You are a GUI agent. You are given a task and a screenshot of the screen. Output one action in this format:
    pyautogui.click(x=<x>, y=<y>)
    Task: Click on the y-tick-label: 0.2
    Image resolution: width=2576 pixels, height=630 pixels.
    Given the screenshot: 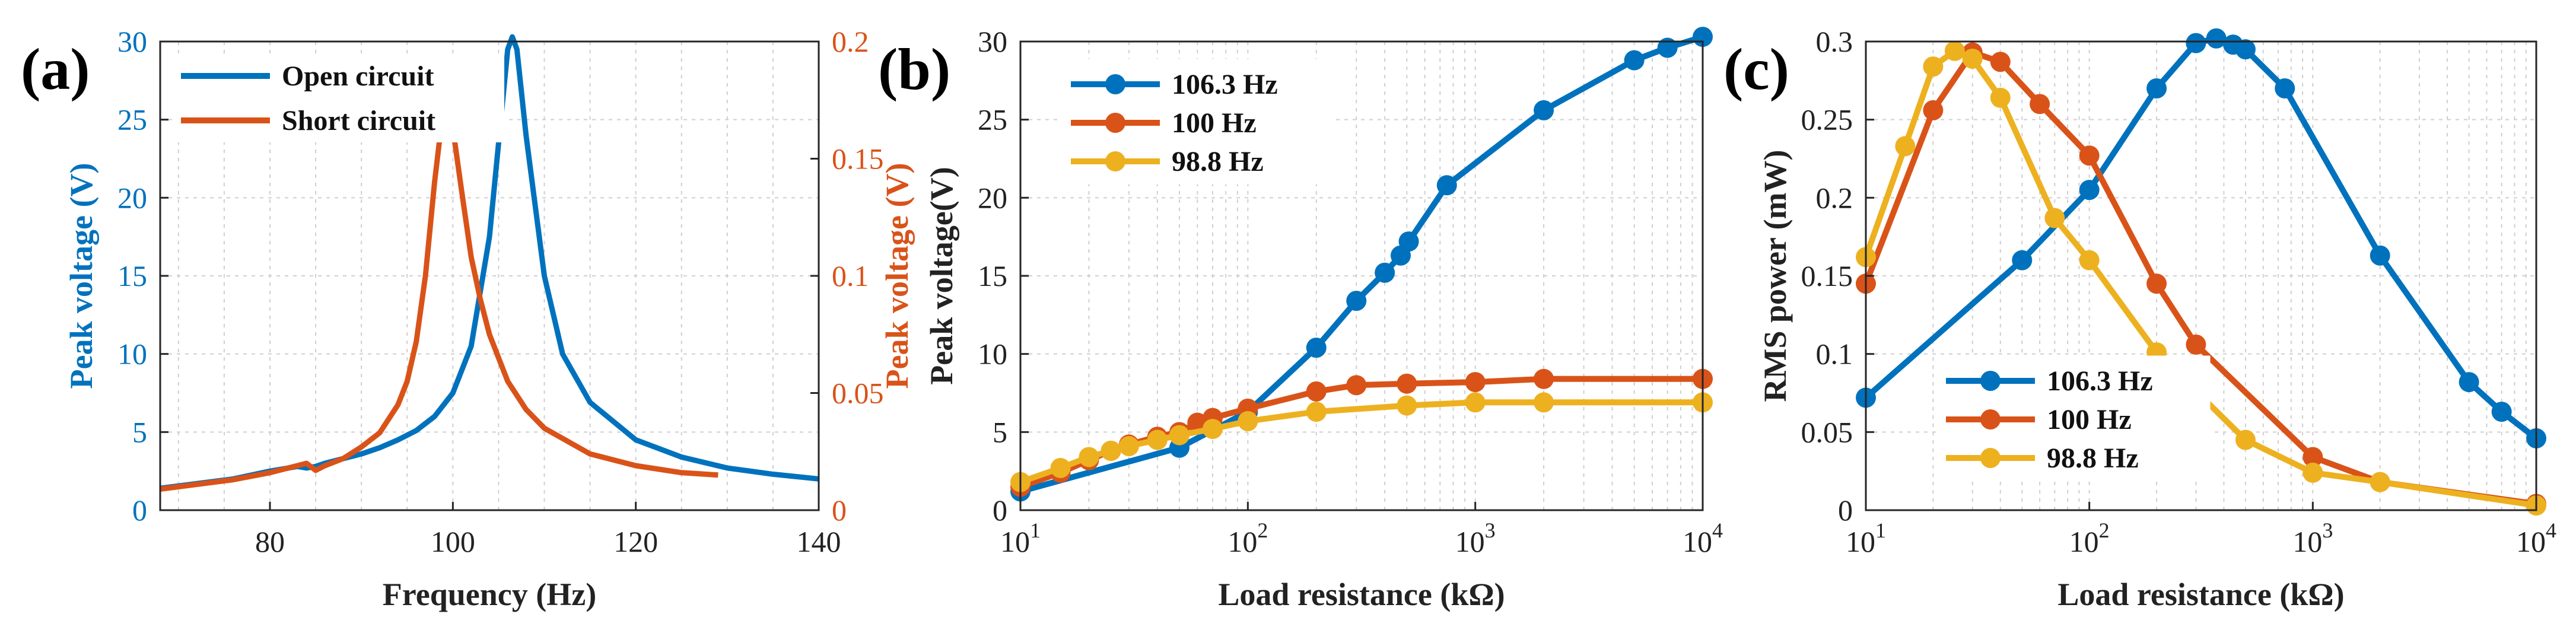 What is the action you would take?
    pyautogui.click(x=1834, y=197)
    